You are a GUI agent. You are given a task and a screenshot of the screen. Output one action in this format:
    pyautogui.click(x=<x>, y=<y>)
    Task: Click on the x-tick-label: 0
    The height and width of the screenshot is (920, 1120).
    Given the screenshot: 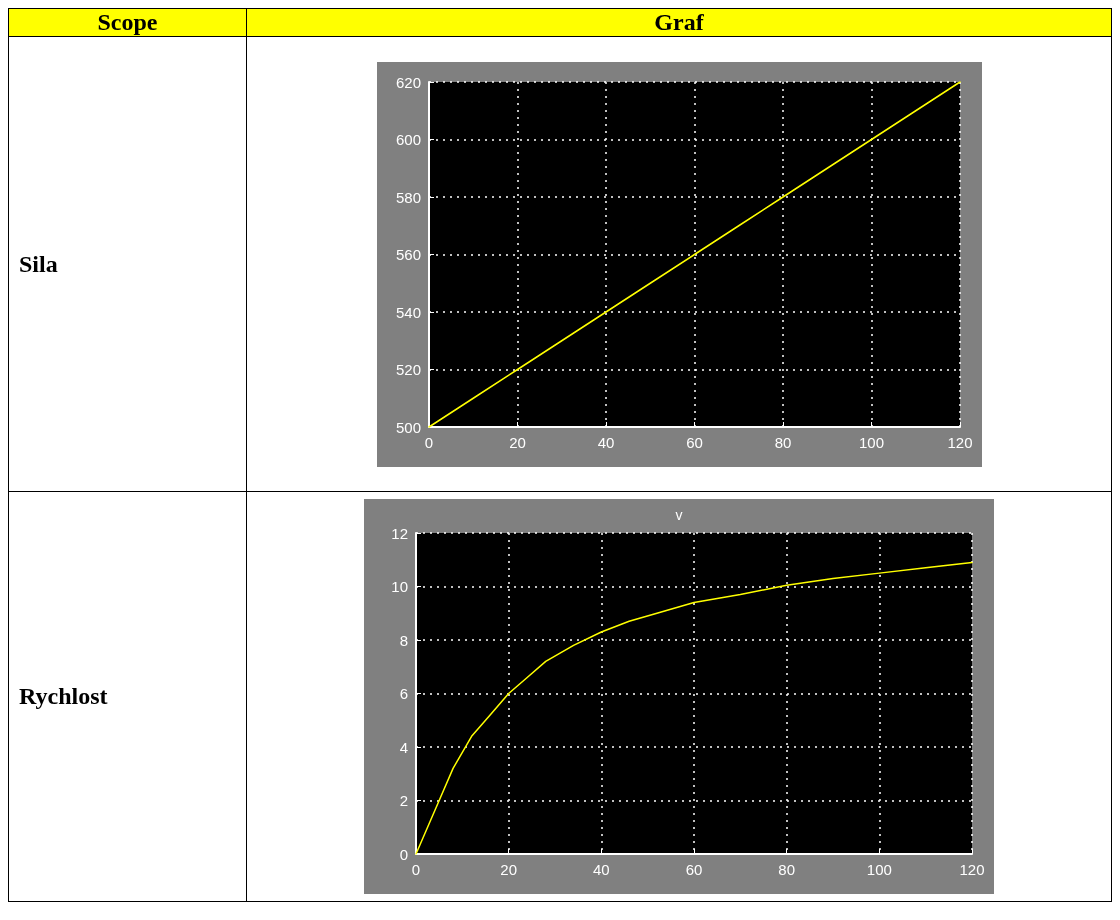 What is the action you would take?
    pyautogui.click(x=428, y=442)
    